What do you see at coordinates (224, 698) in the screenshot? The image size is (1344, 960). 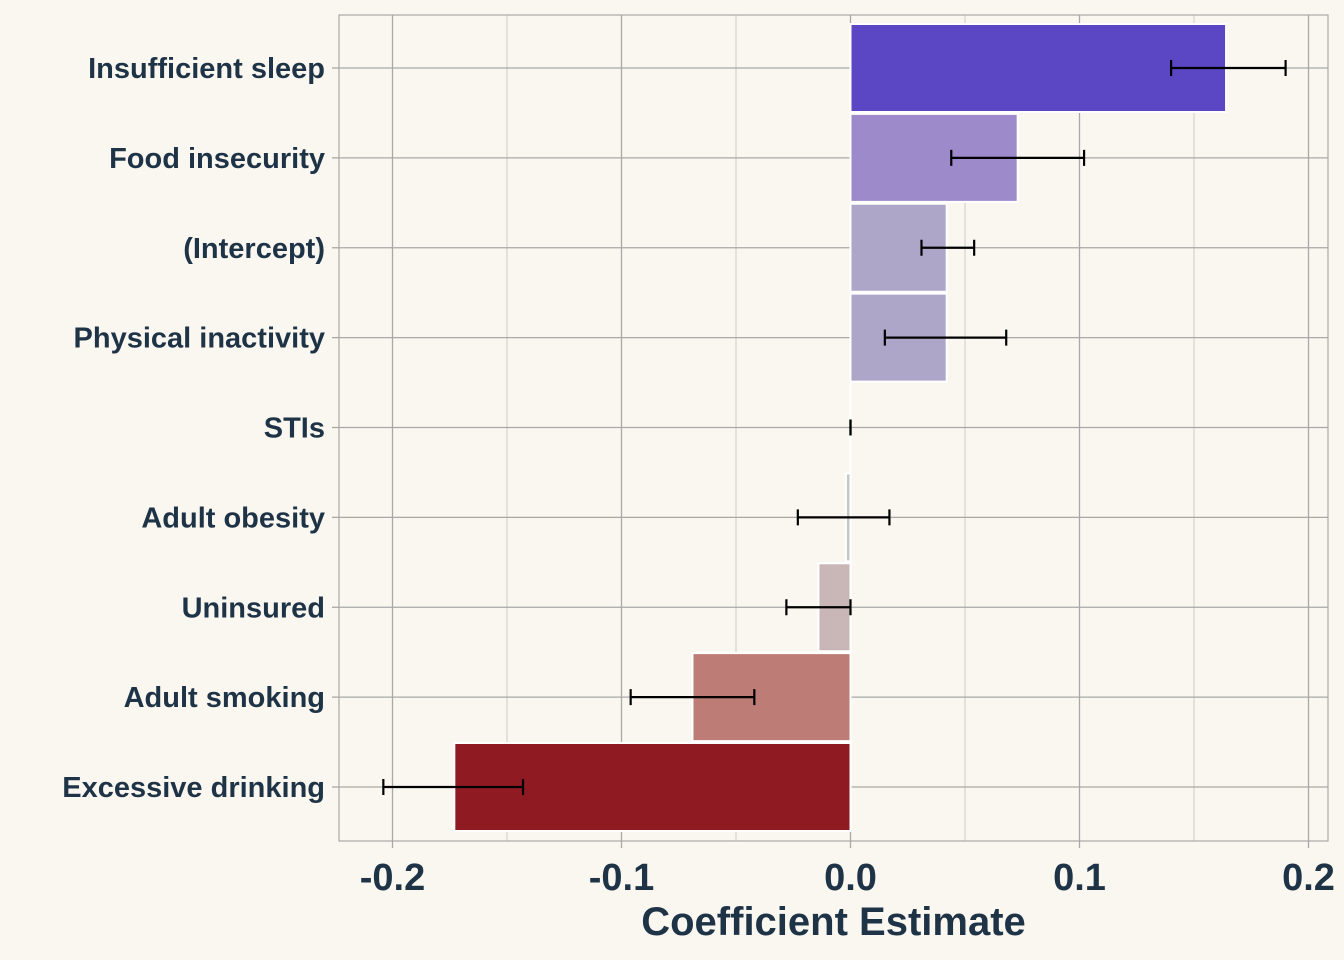 I see `category-label: Adult smoking` at bounding box center [224, 698].